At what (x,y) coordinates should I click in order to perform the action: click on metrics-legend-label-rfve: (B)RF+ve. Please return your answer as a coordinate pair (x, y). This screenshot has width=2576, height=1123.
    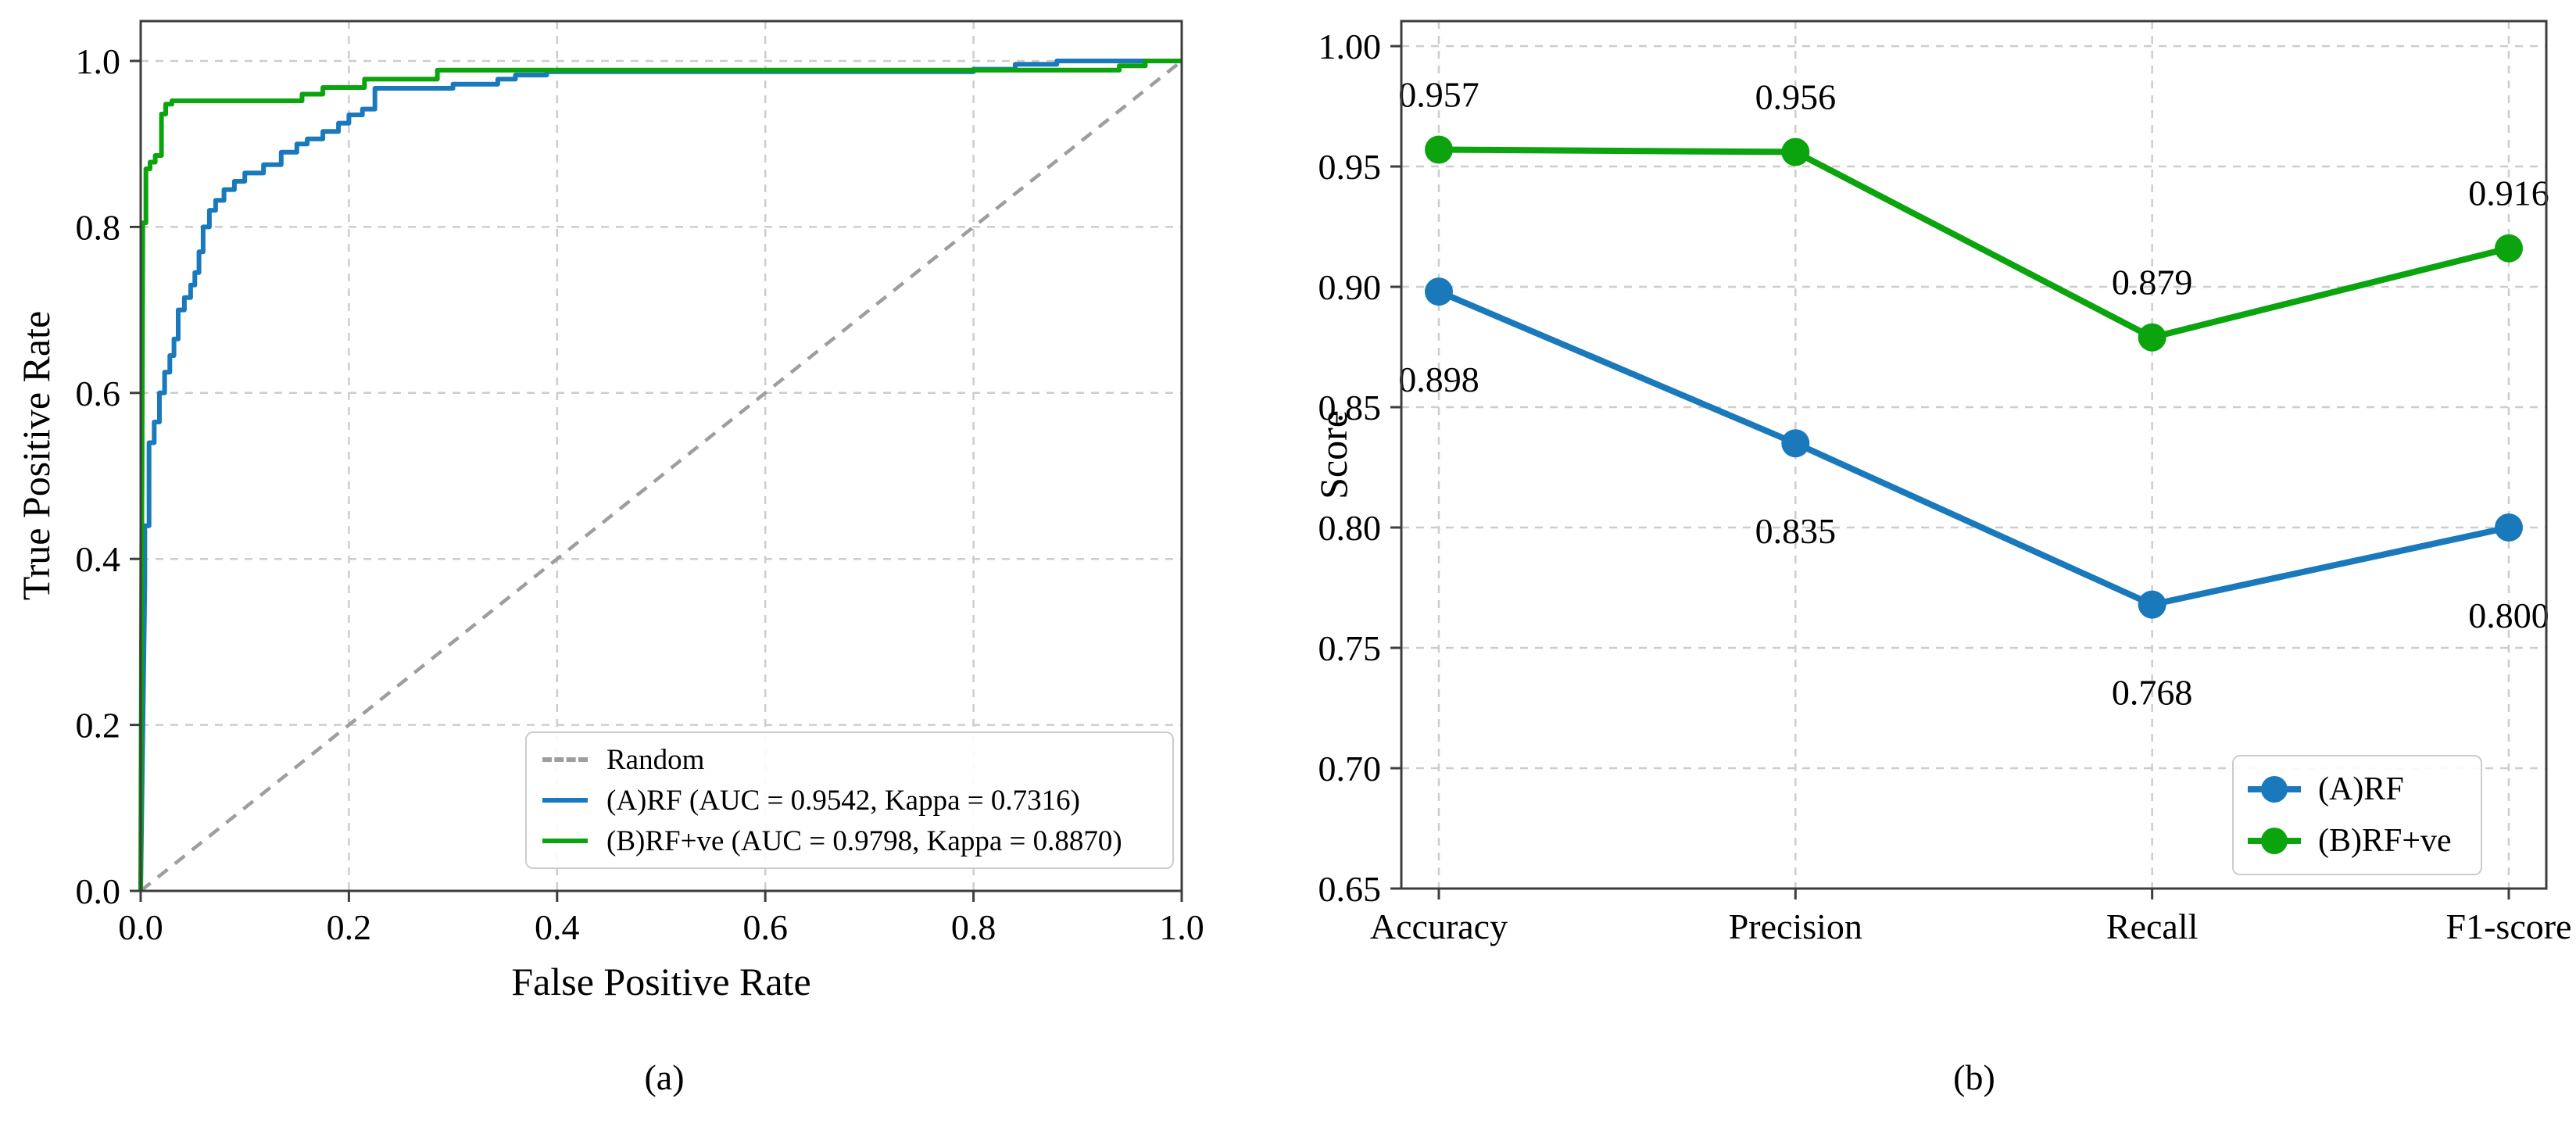
    Looking at the image, I should click on (2385, 841).